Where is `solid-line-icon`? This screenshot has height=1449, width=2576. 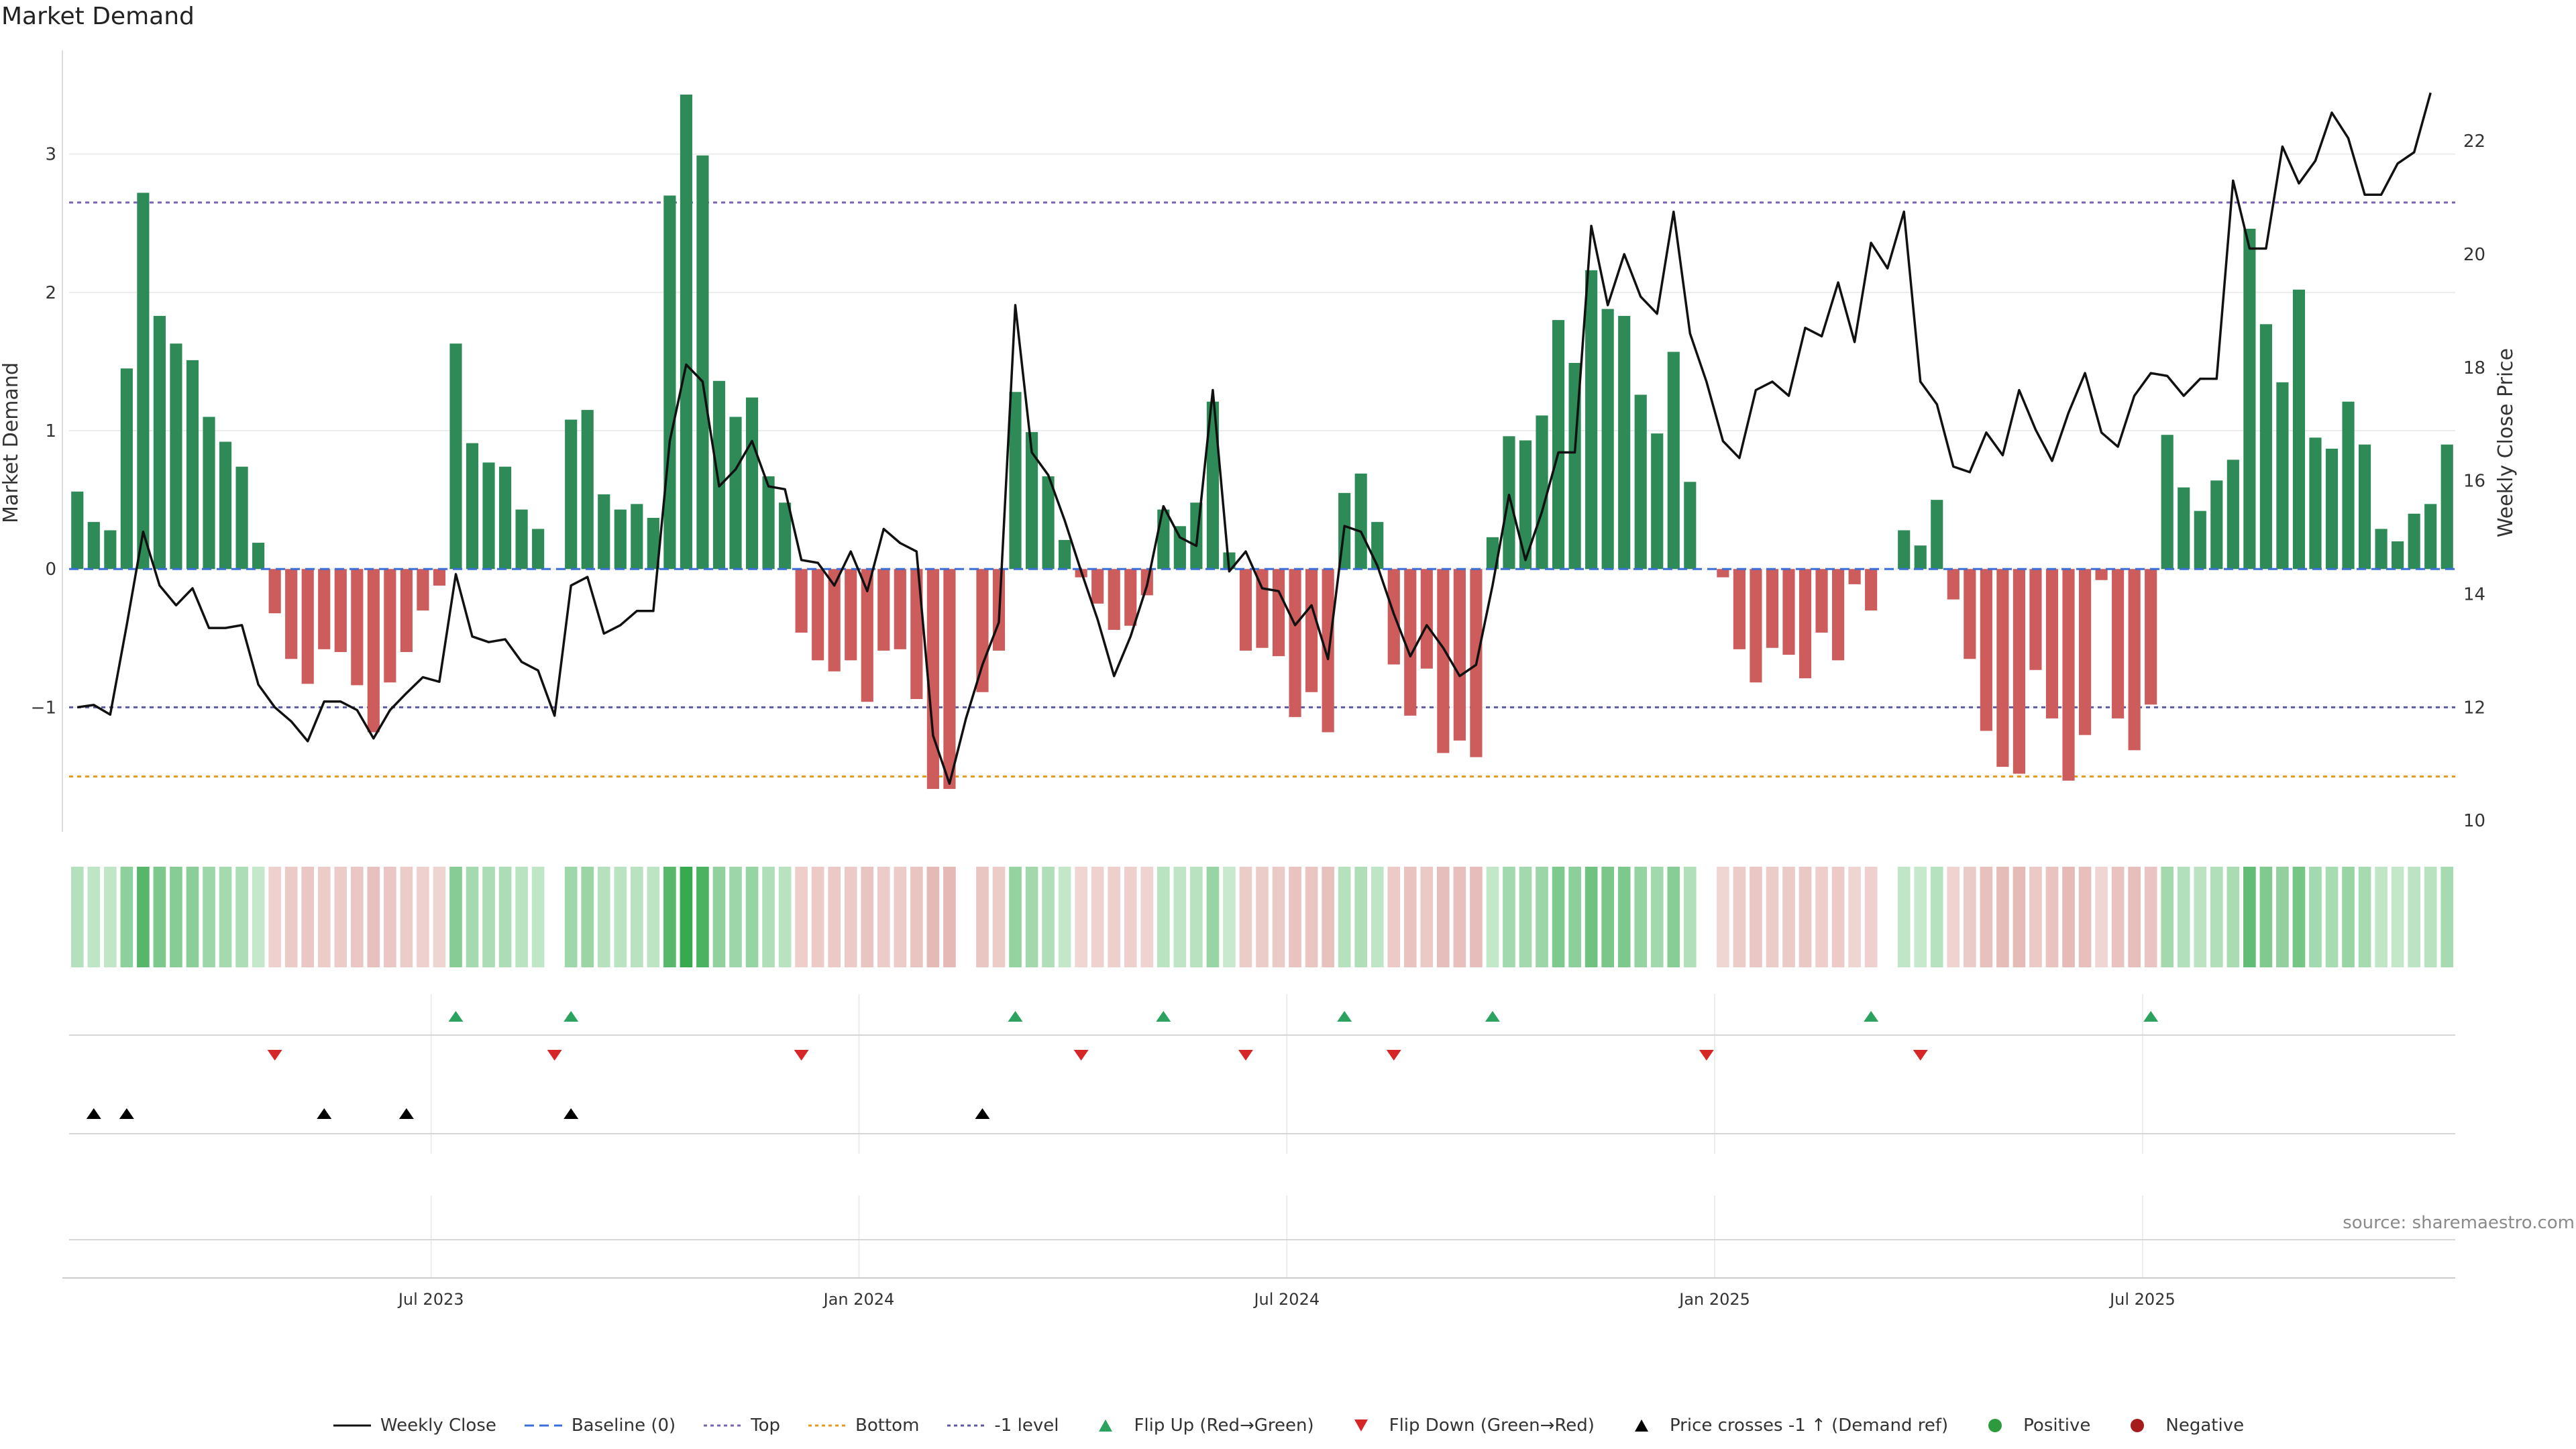
solid-line-icon is located at coordinates (352, 1425).